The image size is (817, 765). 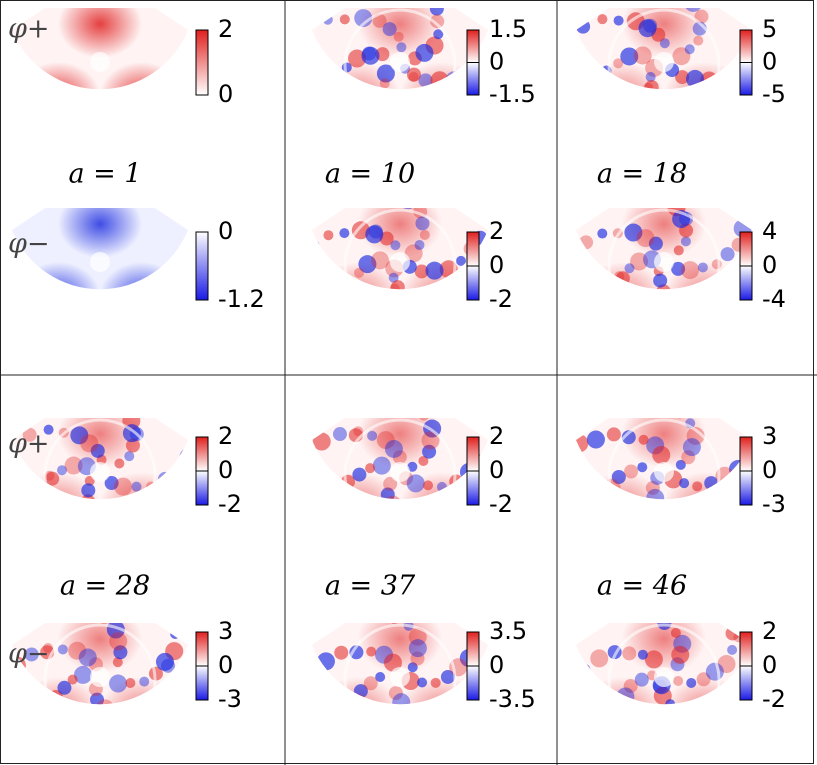 What do you see at coordinates (370, 174) in the screenshot?
I see `parameter-label: a = 10` at bounding box center [370, 174].